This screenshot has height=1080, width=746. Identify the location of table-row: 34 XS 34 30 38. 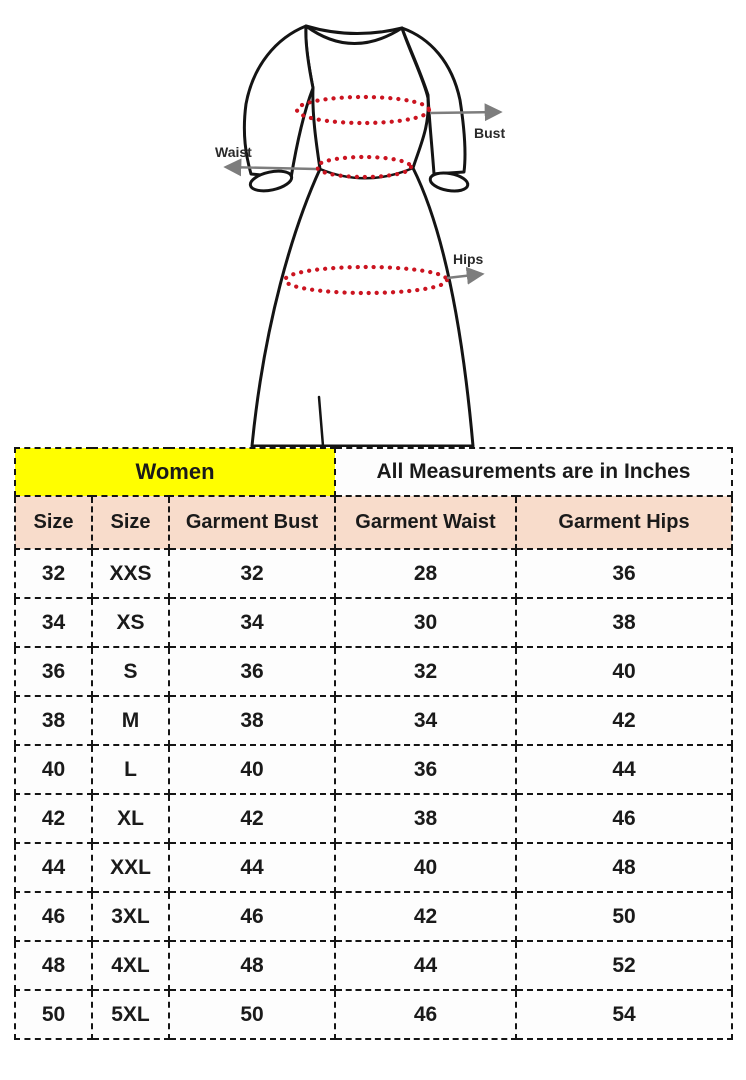
(373, 622).